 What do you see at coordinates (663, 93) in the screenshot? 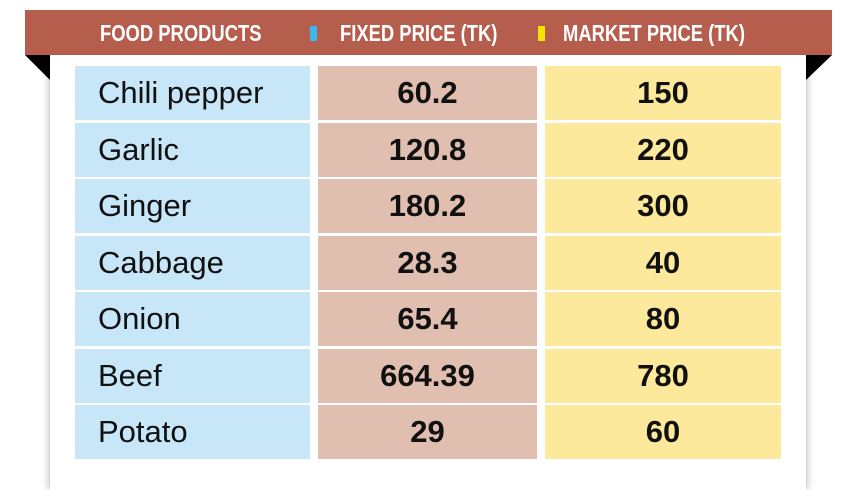
I see `market-price-cell: 150` at bounding box center [663, 93].